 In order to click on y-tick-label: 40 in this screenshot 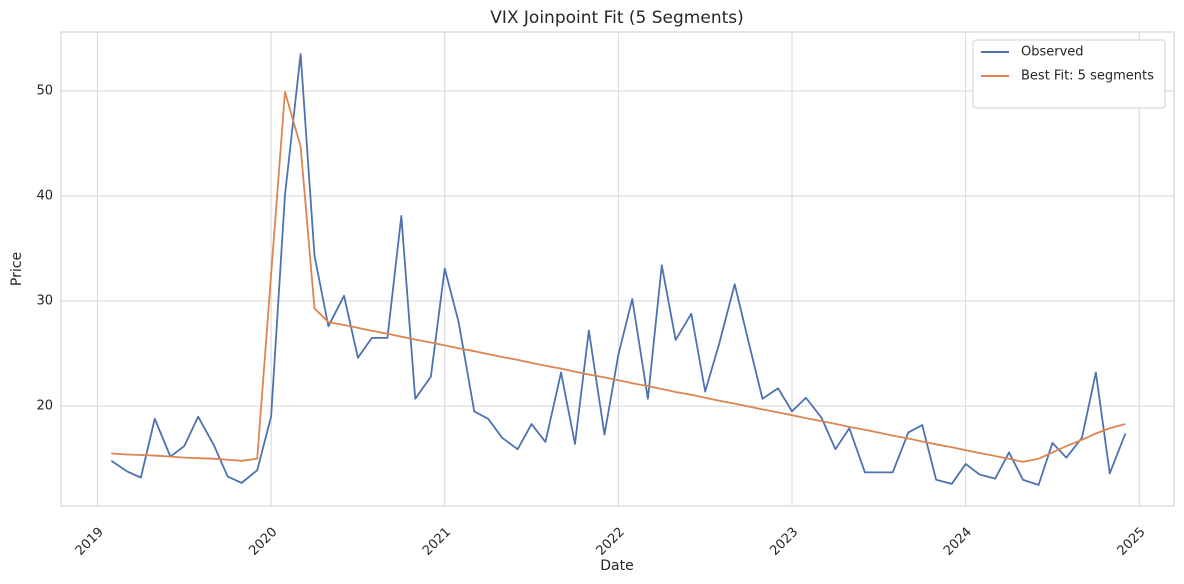, I will do `click(44, 195)`.